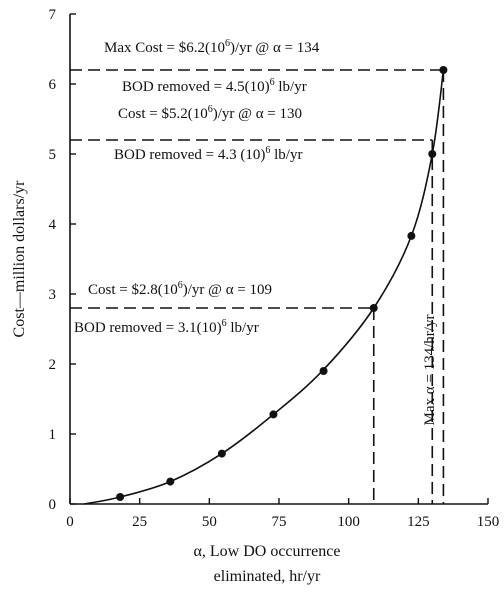 The image size is (504, 592). I want to click on annotation-cost-130: Cost = $5.2(106)/yr @ α = 130, so click(210, 113).